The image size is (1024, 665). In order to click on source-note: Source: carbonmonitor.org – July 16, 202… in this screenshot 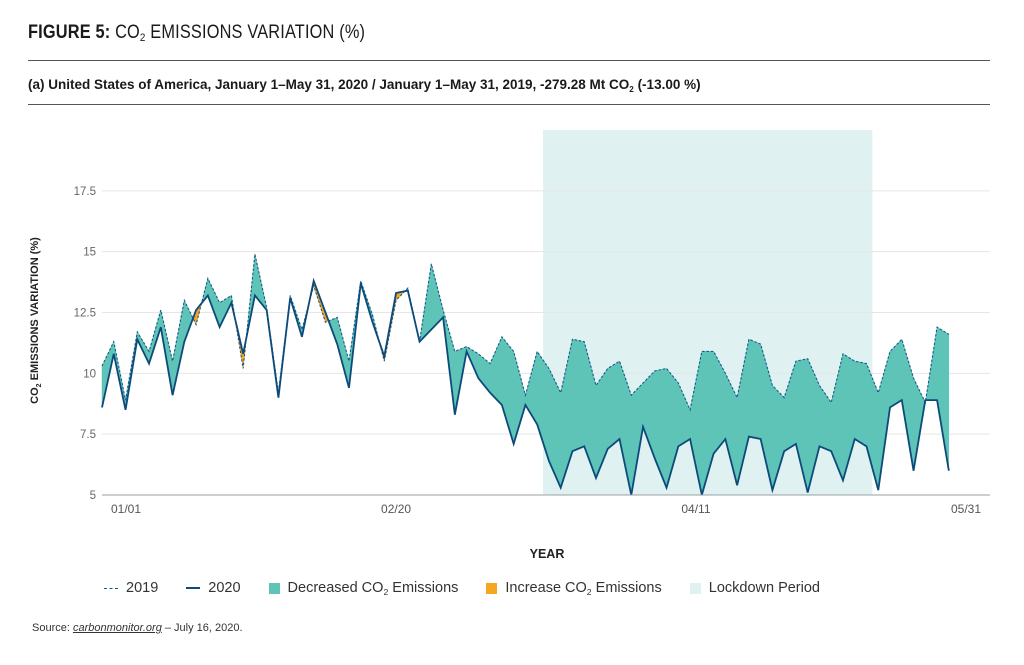, I will do `click(137, 628)`.